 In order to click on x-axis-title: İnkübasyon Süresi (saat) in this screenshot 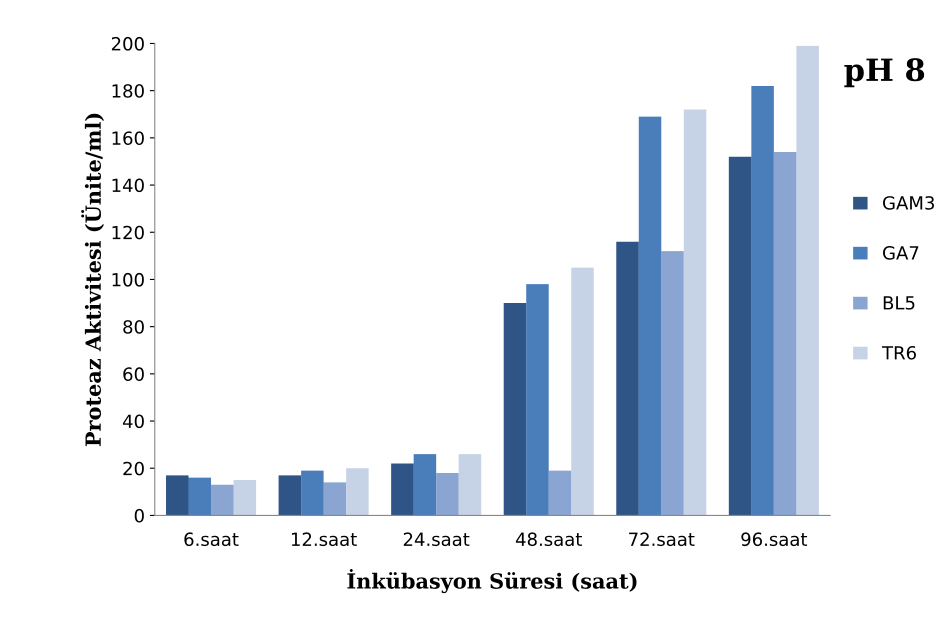, I will do `click(491, 581)`.